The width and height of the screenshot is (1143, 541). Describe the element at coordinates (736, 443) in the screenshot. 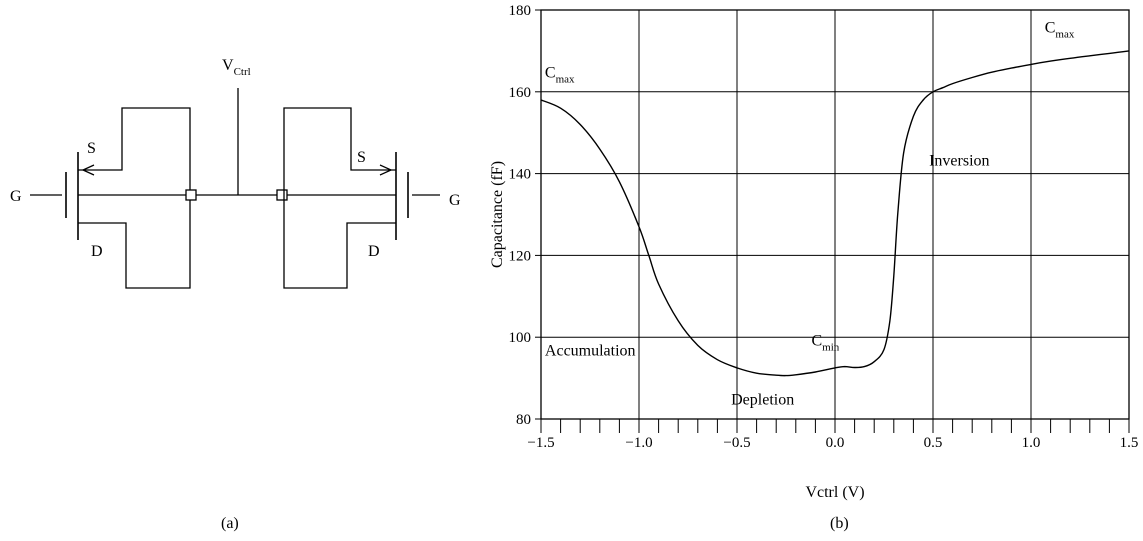

I see `x-tick-label: −0.5` at that location.